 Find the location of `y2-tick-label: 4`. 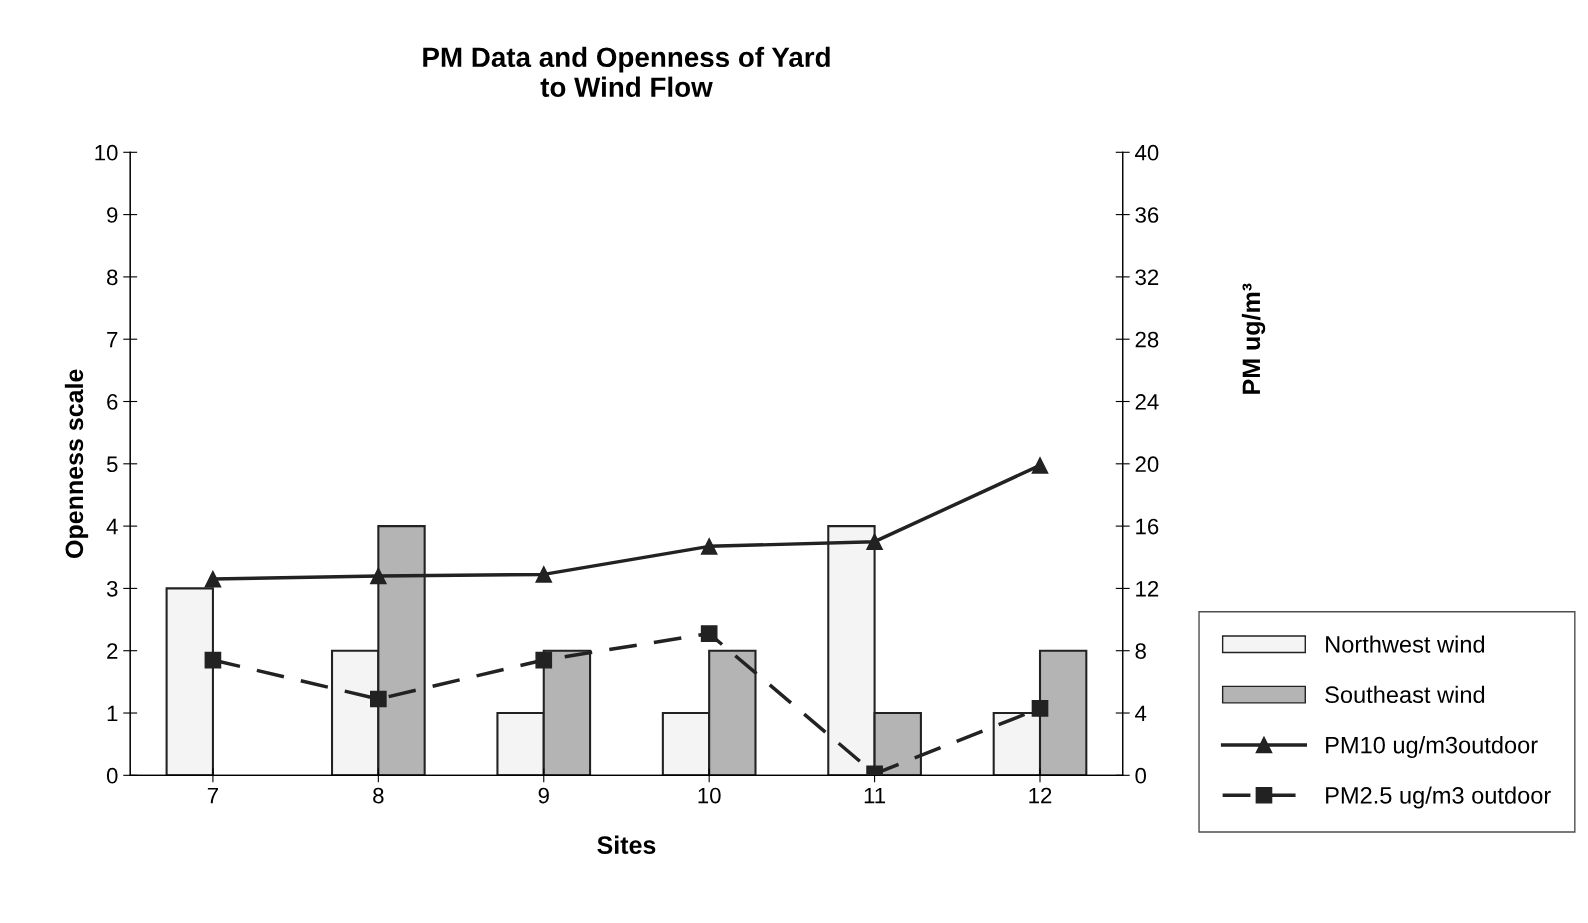

y2-tick-label: 4 is located at coordinates (1141, 713).